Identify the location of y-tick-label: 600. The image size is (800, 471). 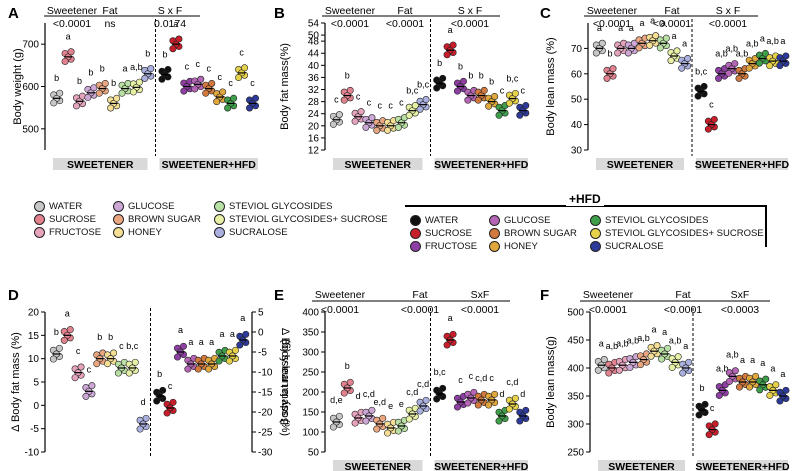
(30, 87).